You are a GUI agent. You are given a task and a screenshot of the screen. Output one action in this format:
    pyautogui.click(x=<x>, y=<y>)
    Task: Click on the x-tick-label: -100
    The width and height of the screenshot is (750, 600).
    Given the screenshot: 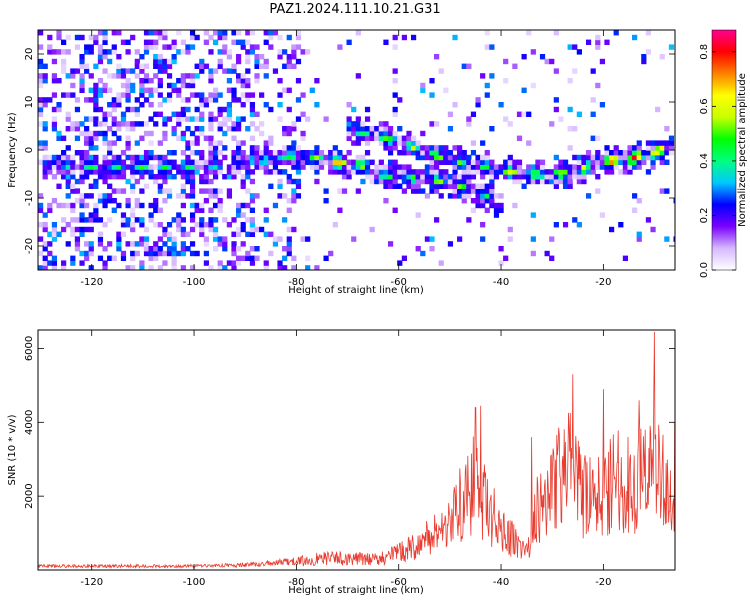 What is the action you would take?
    pyautogui.click(x=194, y=582)
    